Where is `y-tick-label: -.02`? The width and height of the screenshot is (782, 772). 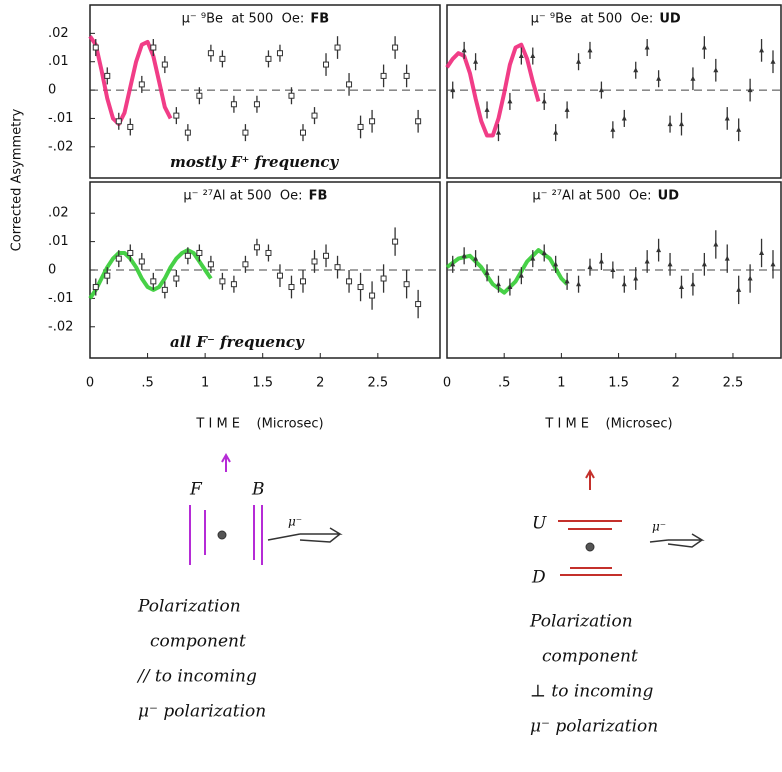
y-tick-label: -.02 is located at coordinates (60, 326).